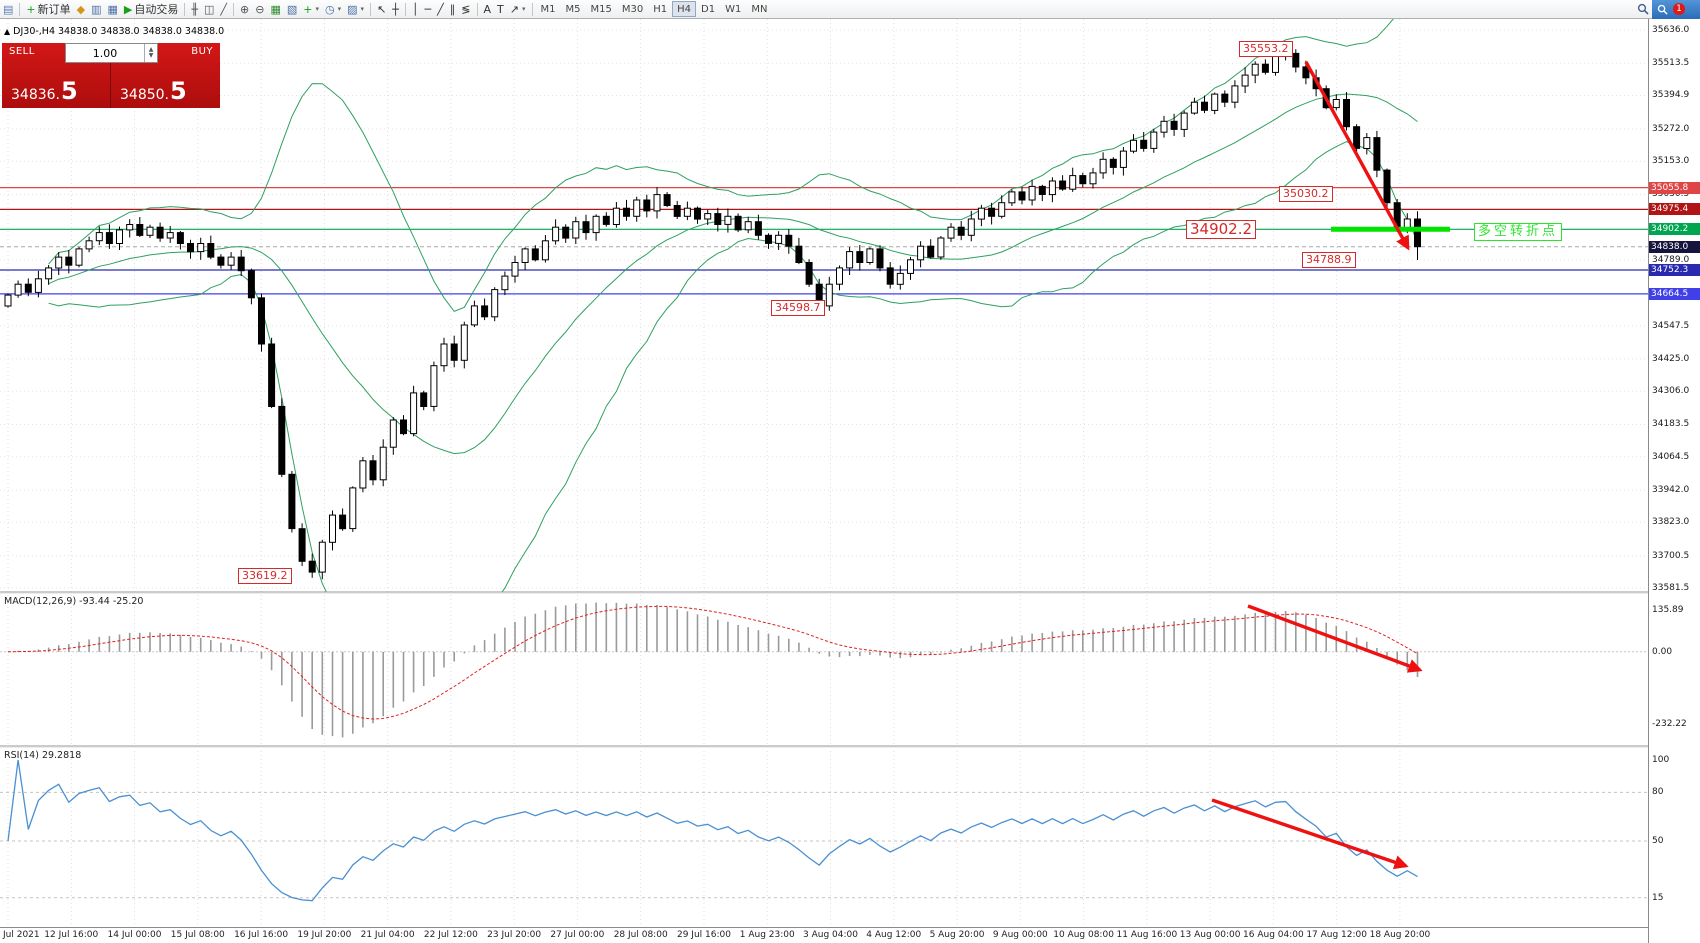 The image size is (1700, 943). I want to click on timeframe-m15: M15, so click(601, 9).